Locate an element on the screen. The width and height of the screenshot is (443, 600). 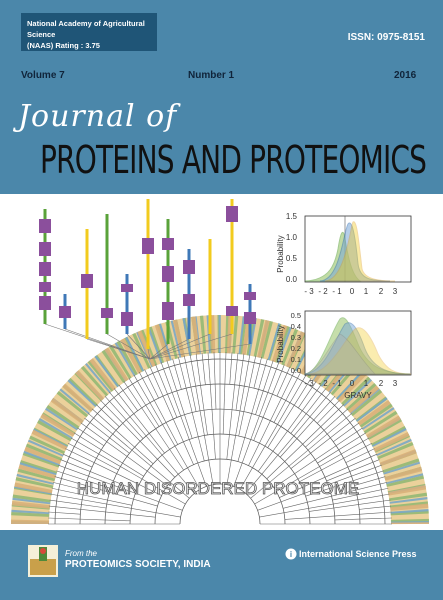
svg-text: 2 is located at coordinates (381, 383).